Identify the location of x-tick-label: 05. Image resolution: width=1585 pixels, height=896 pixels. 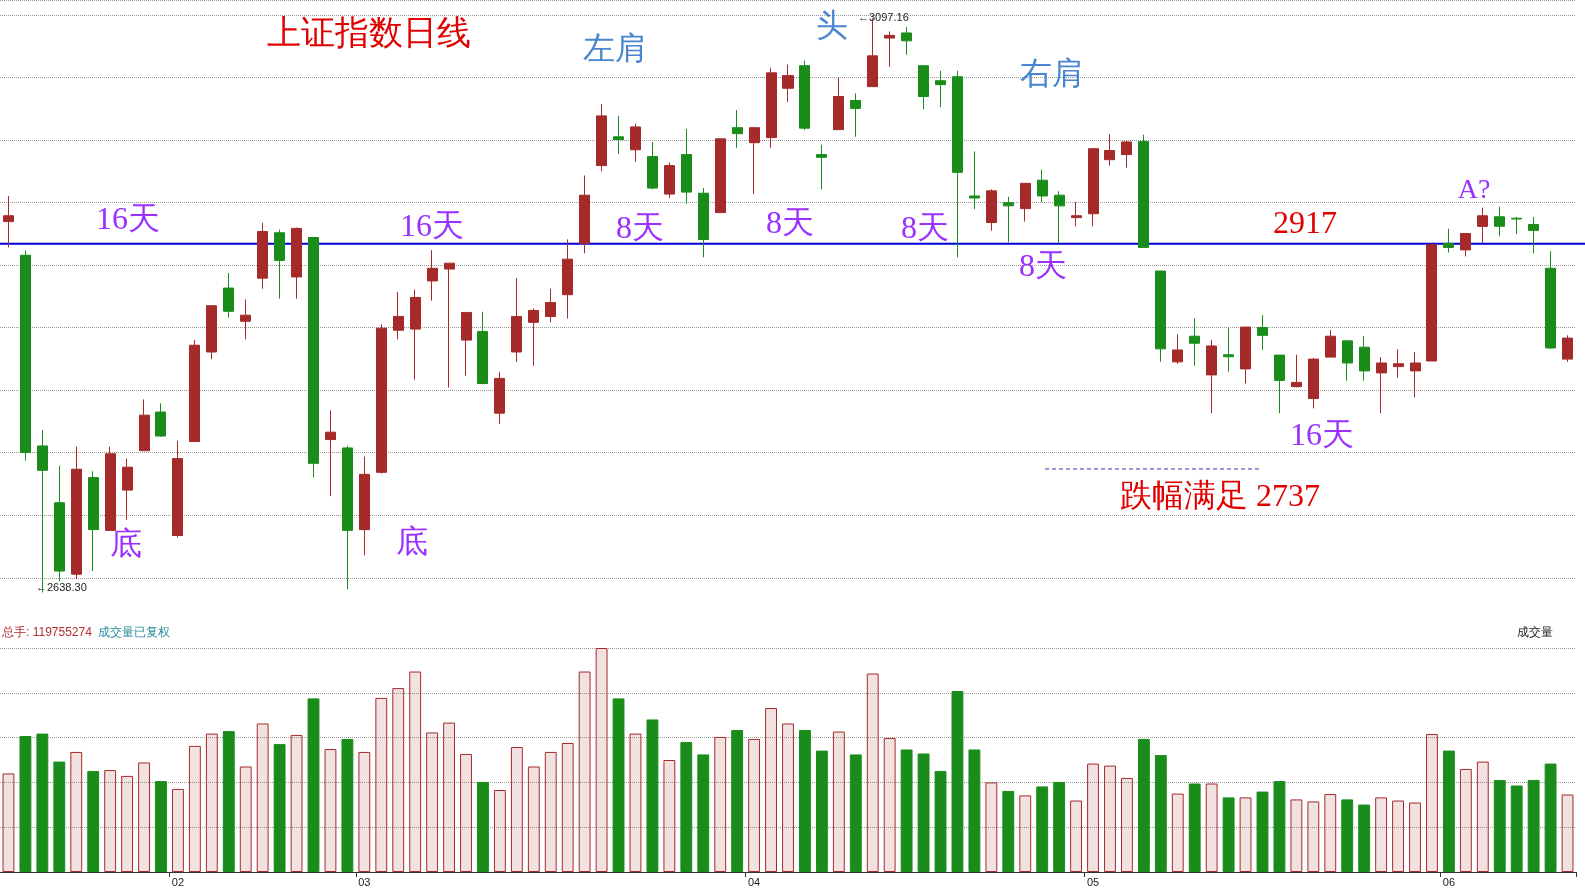
(1093, 881).